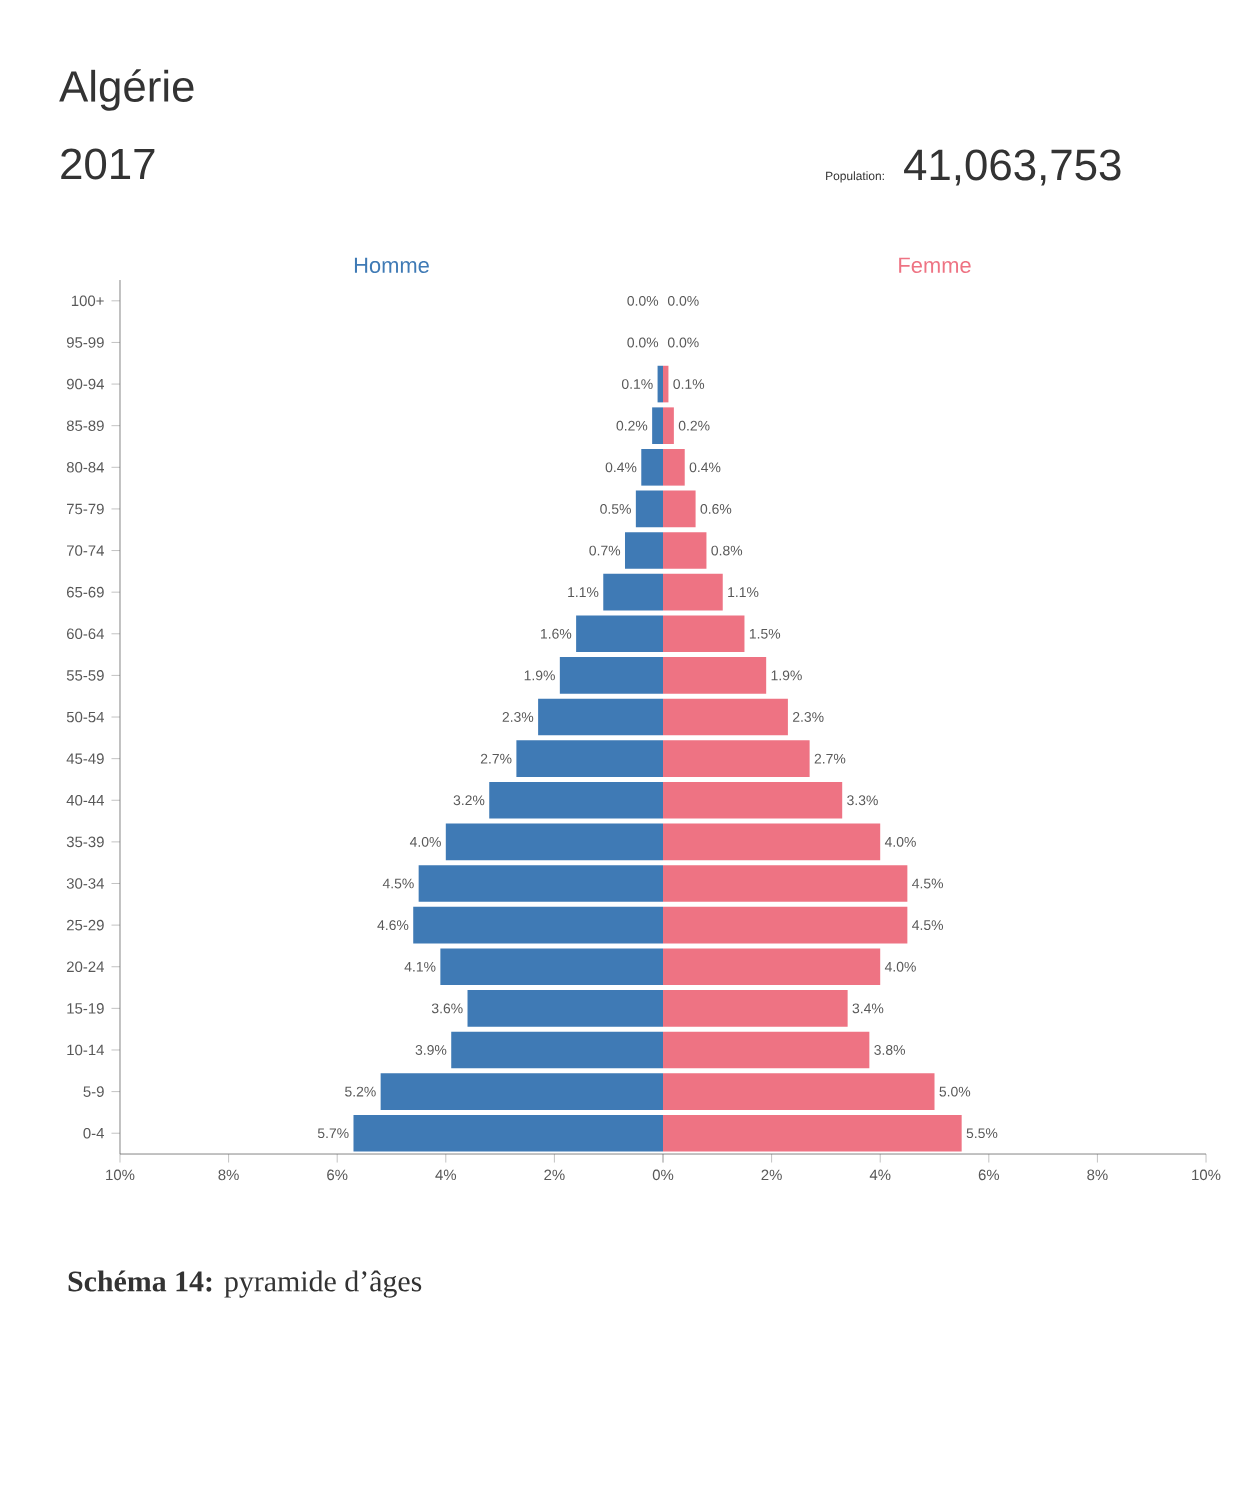 Image resolution: width=1240 pixels, height=1488 pixels. Describe the element at coordinates (1012, 167) in the screenshot. I see `text: 41,063,753` at that location.